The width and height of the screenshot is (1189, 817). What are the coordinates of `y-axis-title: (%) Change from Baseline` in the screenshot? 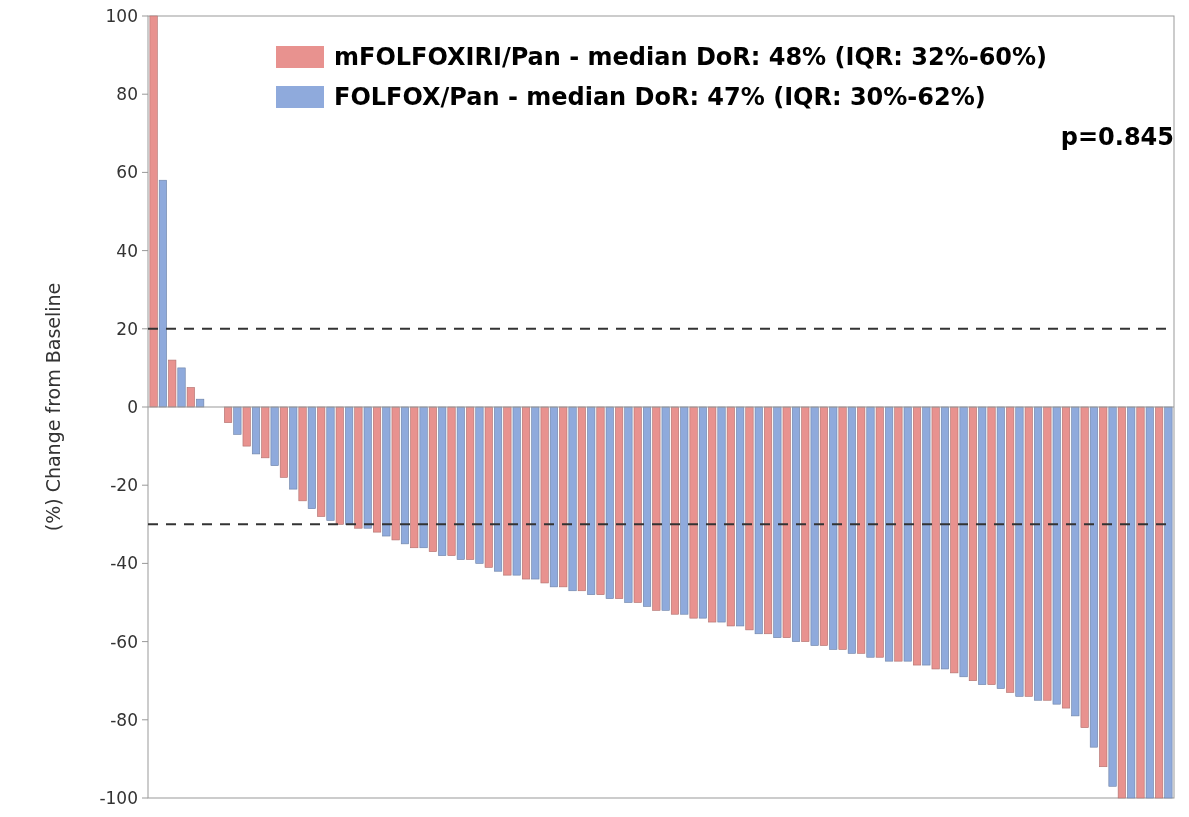 It's located at (53, 407).